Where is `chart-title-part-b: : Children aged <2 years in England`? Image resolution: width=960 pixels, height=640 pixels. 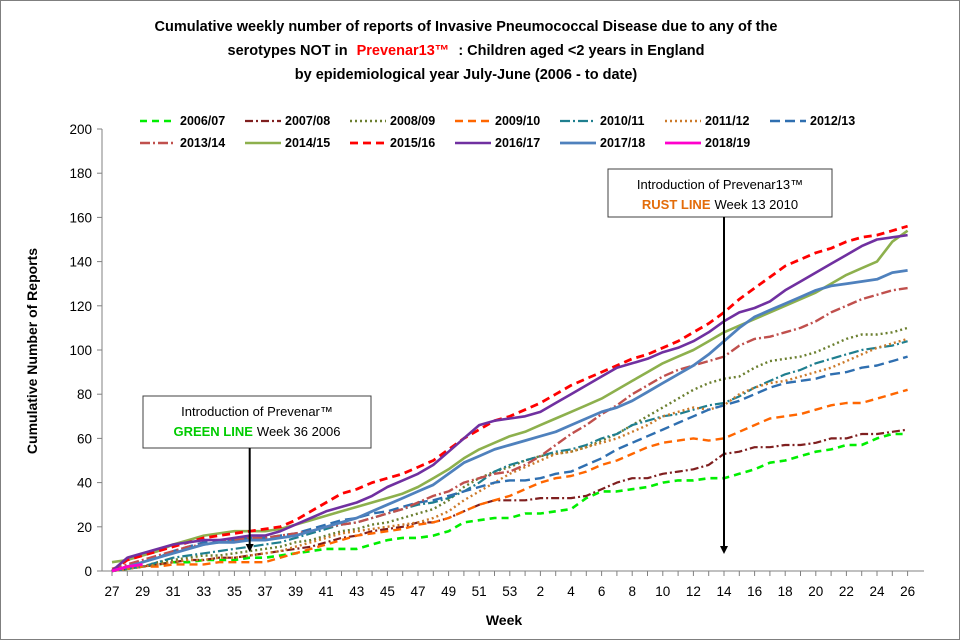
chart-title-part-b: : Children aged <2 years in England is located at coordinates (581, 51).